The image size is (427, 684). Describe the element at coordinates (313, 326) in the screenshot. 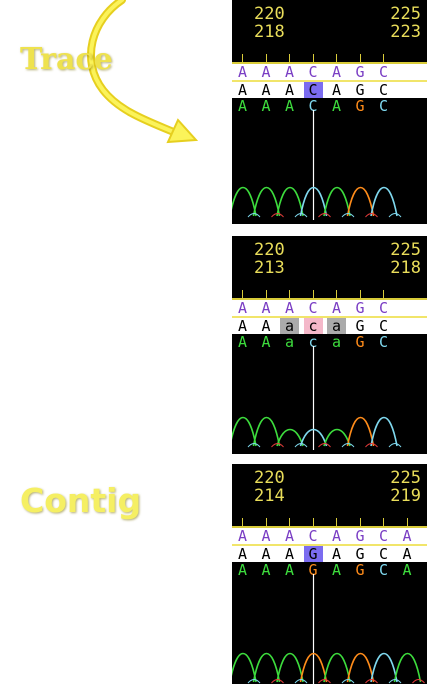

I see `read-base: c` at that location.